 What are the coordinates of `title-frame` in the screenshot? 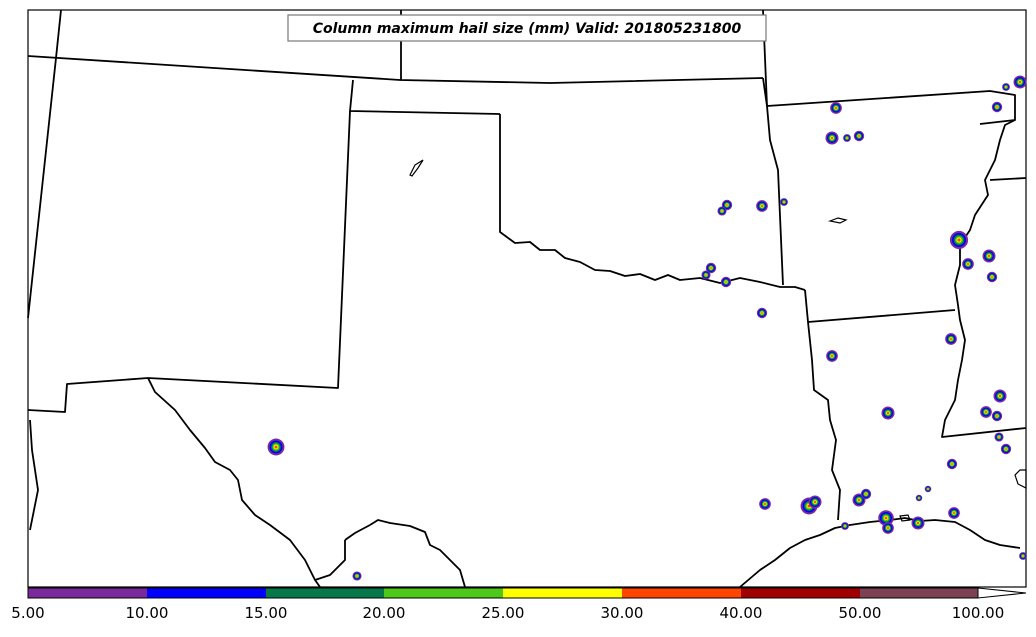 It's located at (527, 28).